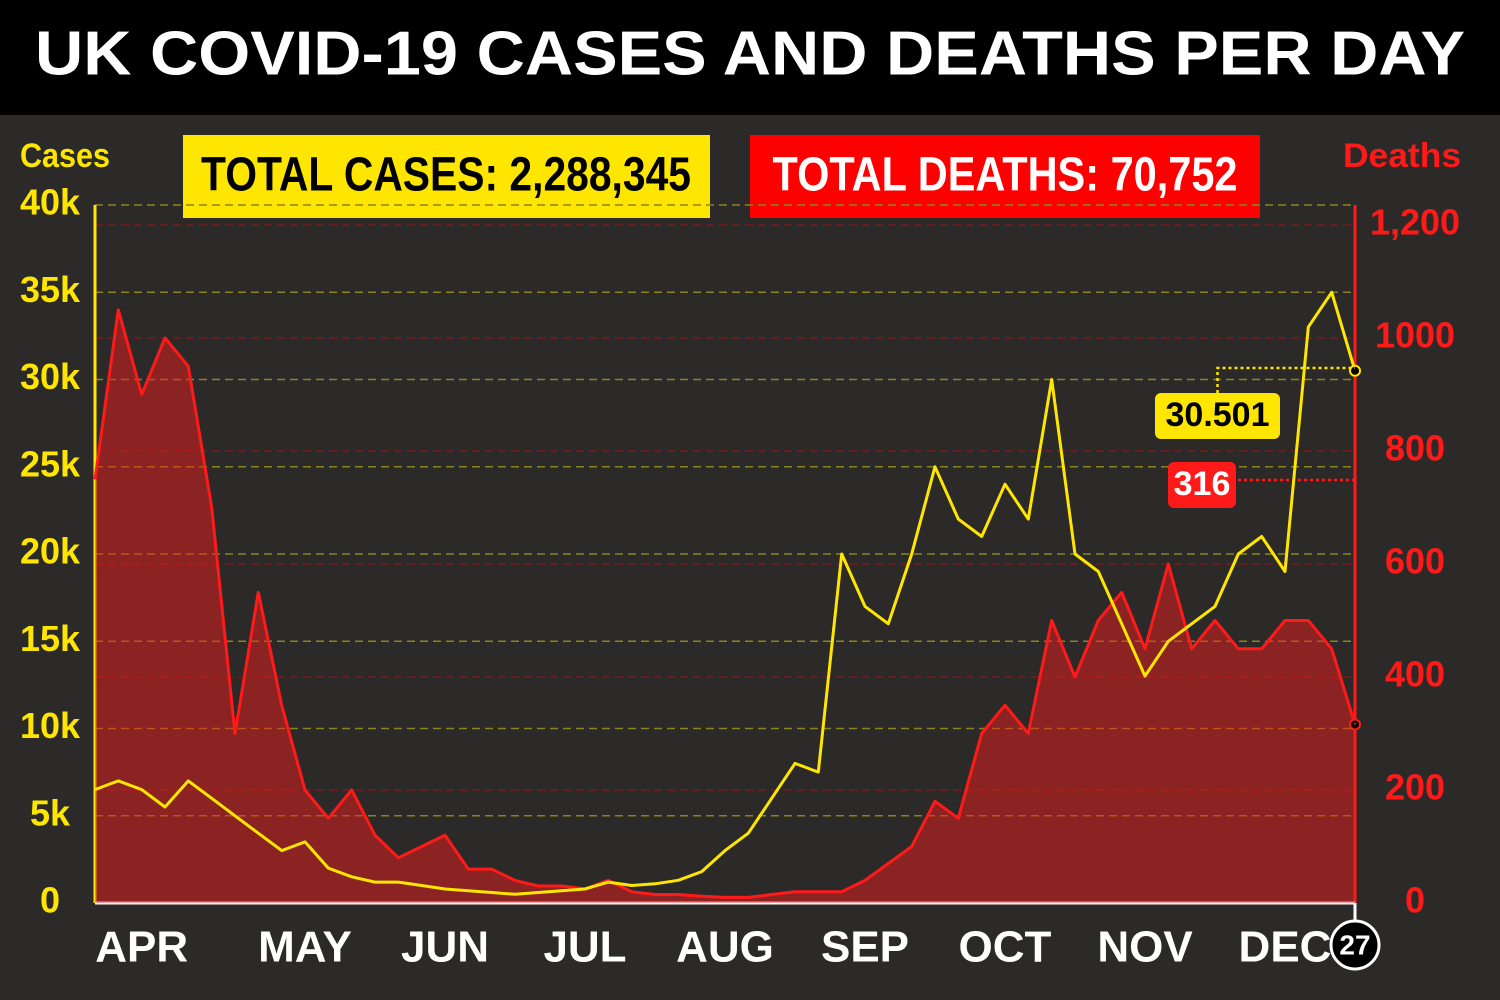 The width and height of the screenshot is (1500, 1000). What do you see at coordinates (1145, 947) in the screenshot?
I see `x-tick-label: NOV` at bounding box center [1145, 947].